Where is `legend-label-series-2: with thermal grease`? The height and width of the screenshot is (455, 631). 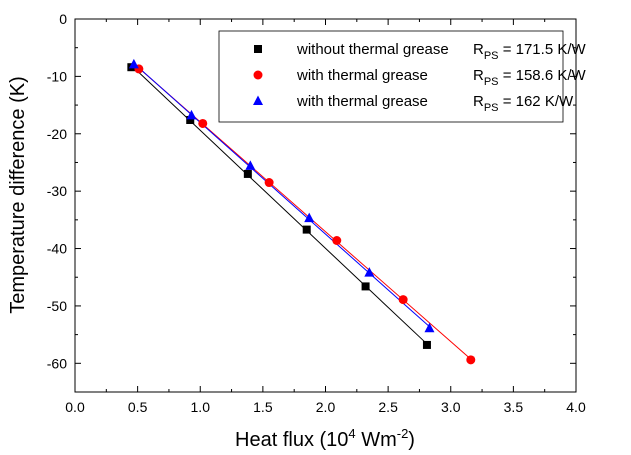 legend-label-series-2: with thermal grease is located at coordinates (362, 75).